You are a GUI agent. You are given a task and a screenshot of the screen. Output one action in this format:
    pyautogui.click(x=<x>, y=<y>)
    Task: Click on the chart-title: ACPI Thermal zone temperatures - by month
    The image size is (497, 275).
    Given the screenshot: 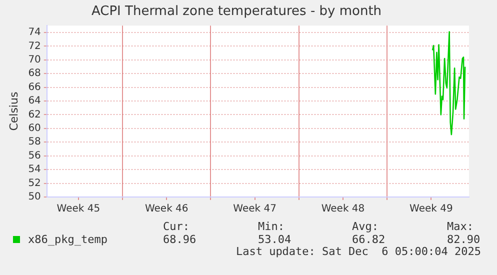 What is the action you would take?
    pyautogui.click(x=236, y=12)
    